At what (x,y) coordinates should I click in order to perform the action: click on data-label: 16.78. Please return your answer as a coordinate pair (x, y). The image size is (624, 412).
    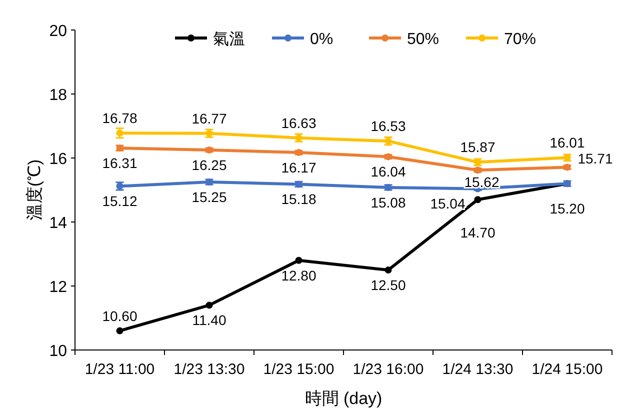
    Looking at the image, I should click on (120, 118).